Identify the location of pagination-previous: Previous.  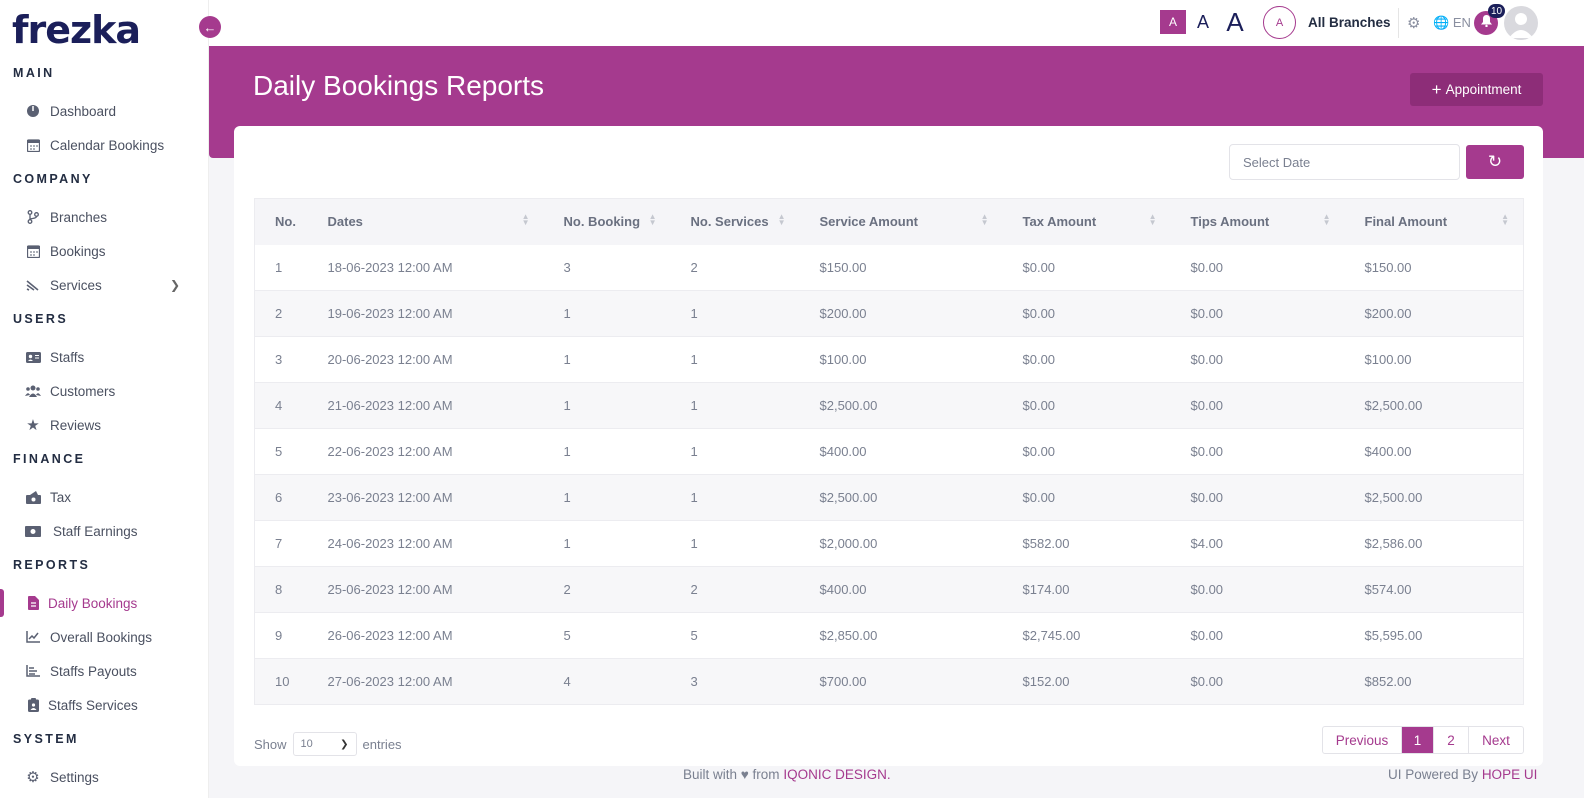
(1362, 740).